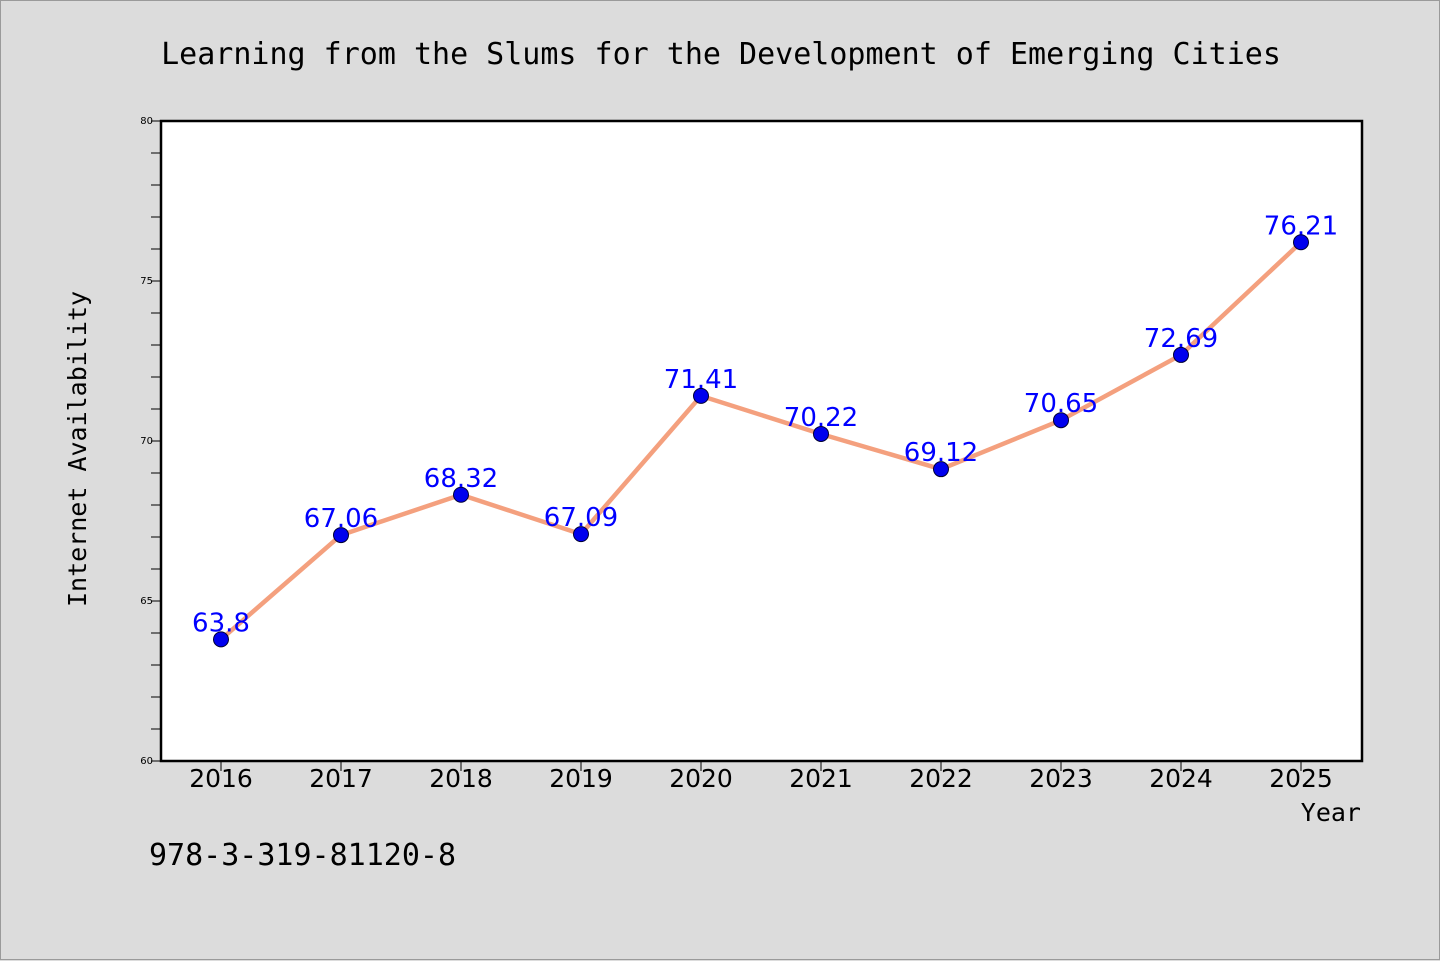  Describe the element at coordinates (341, 519) in the screenshot. I see `data-label: 67.06` at that location.